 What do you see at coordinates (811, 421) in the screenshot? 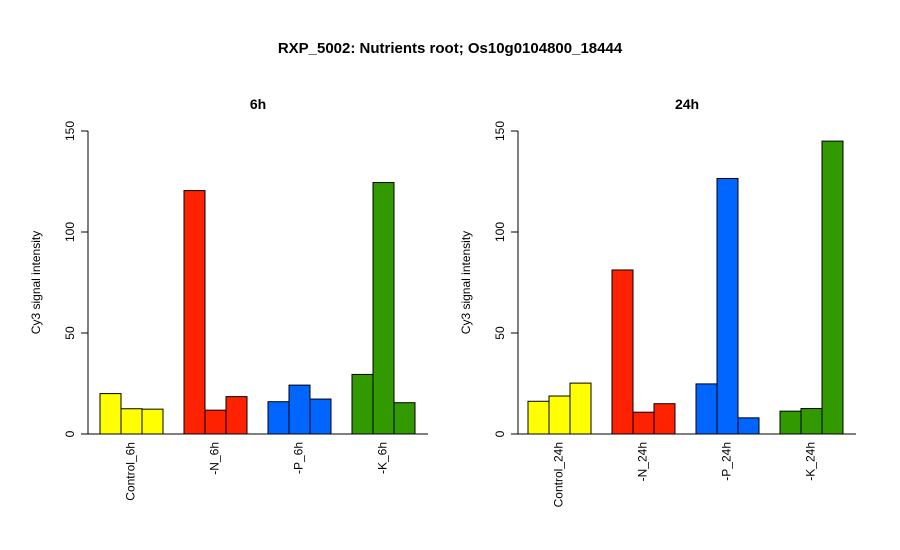
I see `bar--K_24h-2` at bounding box center [811, 421].